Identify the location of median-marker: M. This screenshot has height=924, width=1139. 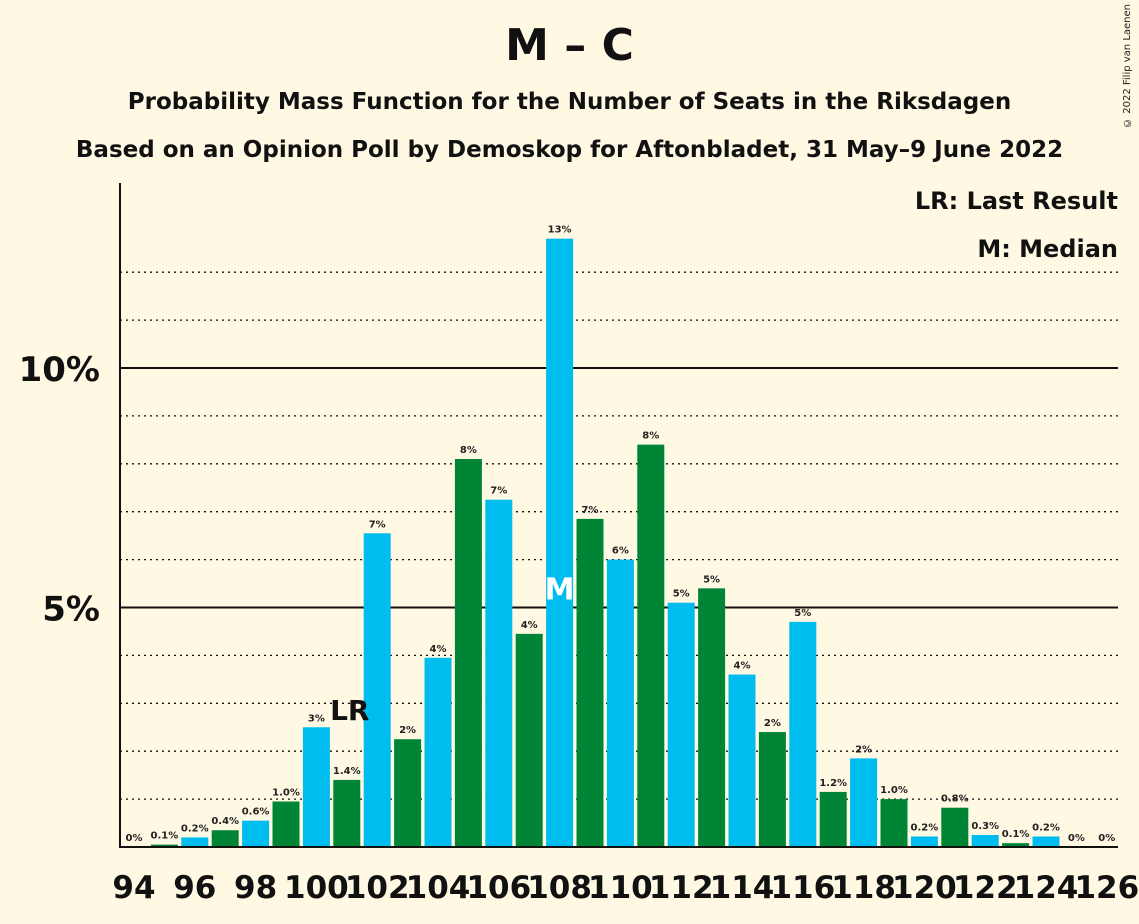
(560, 589).